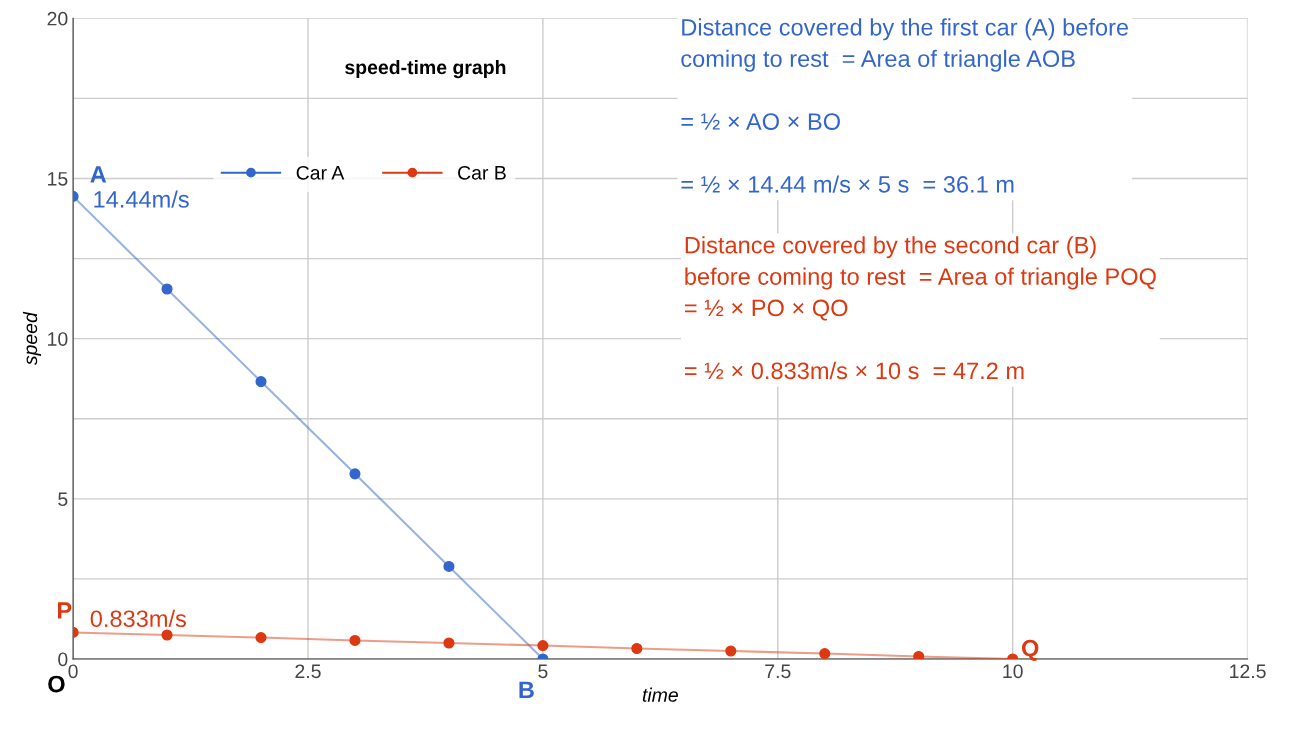 This screenshot has height=732, width=1305. Describe the element at coordinates (1013, 671) in the screenshot. I see `x-tick-label: 10` at that location.